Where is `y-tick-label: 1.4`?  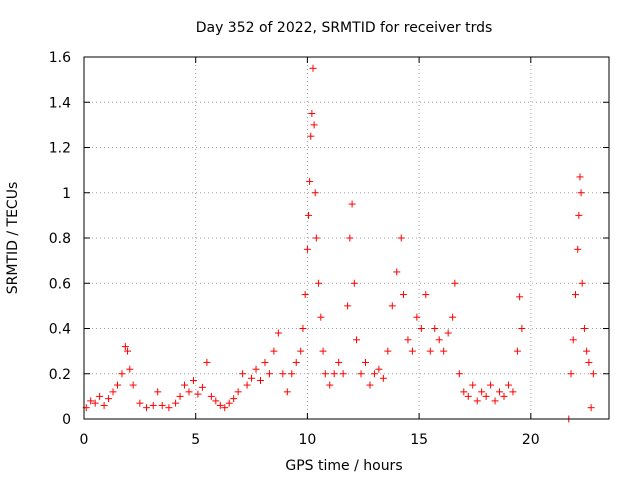 y-tick-label: 1.4 is located at coordinates (60, 103).